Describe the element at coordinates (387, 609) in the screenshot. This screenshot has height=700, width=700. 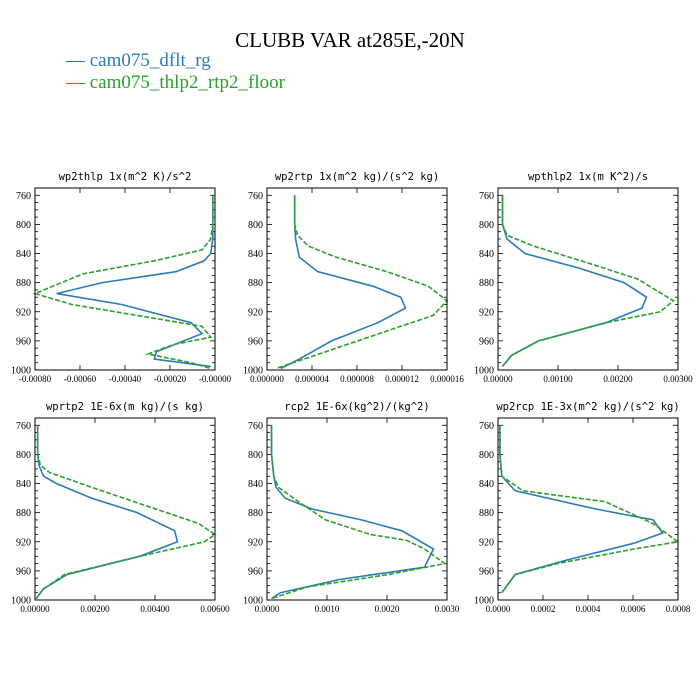
I see `x-tick-label: 0.0020` at that location.